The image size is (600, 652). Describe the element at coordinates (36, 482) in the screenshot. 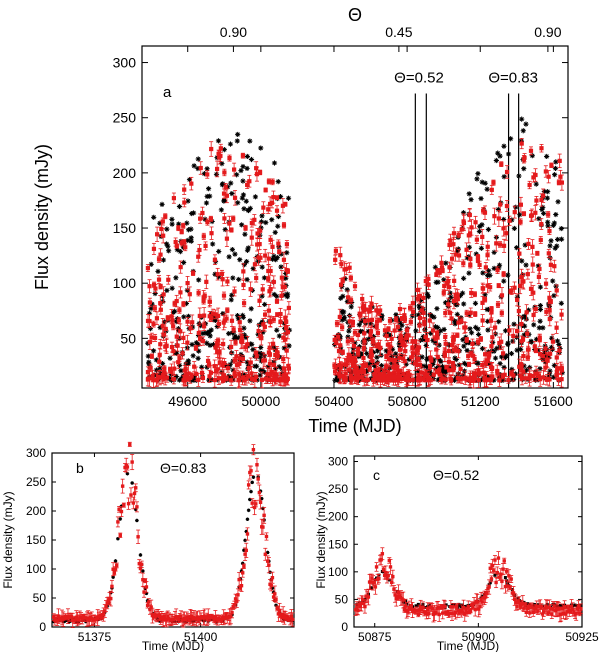

I see `b-y-tick-label: 250` at that location.